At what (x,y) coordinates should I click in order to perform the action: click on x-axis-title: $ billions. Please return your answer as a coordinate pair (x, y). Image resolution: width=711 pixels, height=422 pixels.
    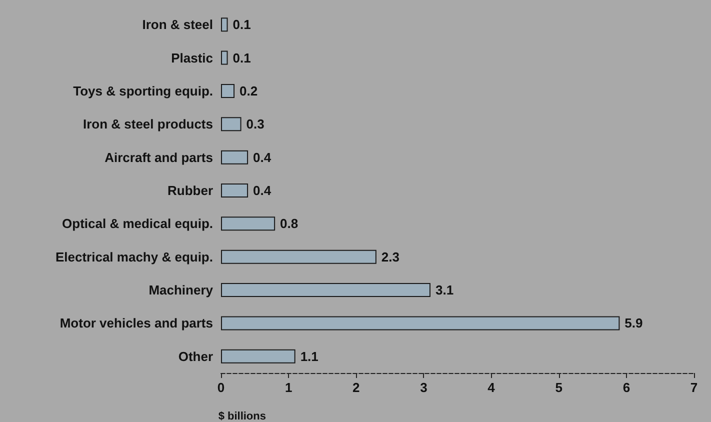
    Looking at the image, I should click on (242, 416).